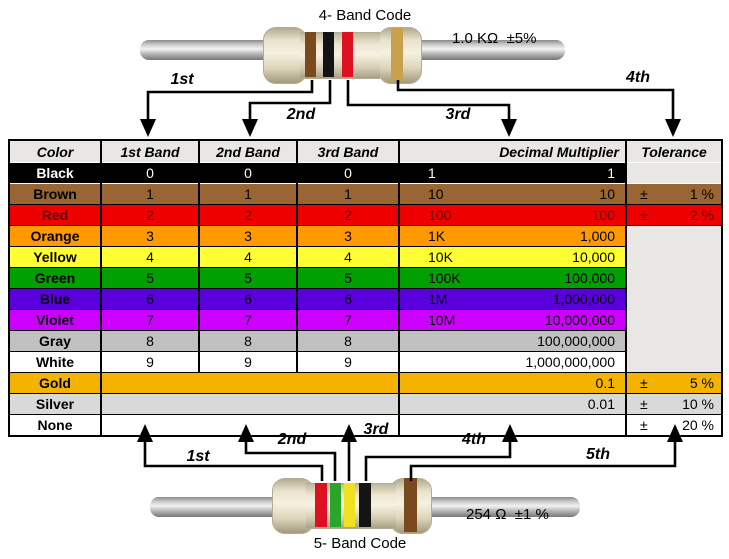 Image resolution: width=729 pixels, height=559 pixels. Describe the element at coordinates (583, 299) in the screenshot. I see `multiplier-value: 1,000,000` at that location.